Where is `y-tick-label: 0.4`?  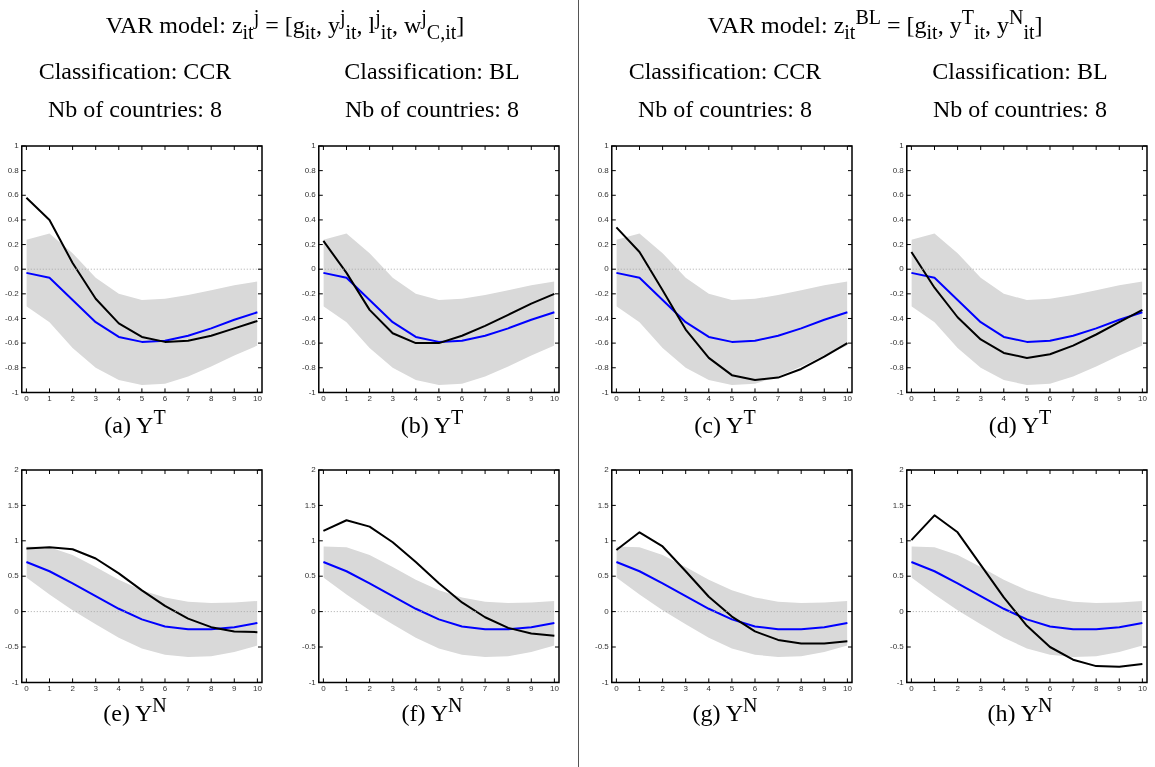
y-tick-label: 0.4 is located at coordinates (603, 220).